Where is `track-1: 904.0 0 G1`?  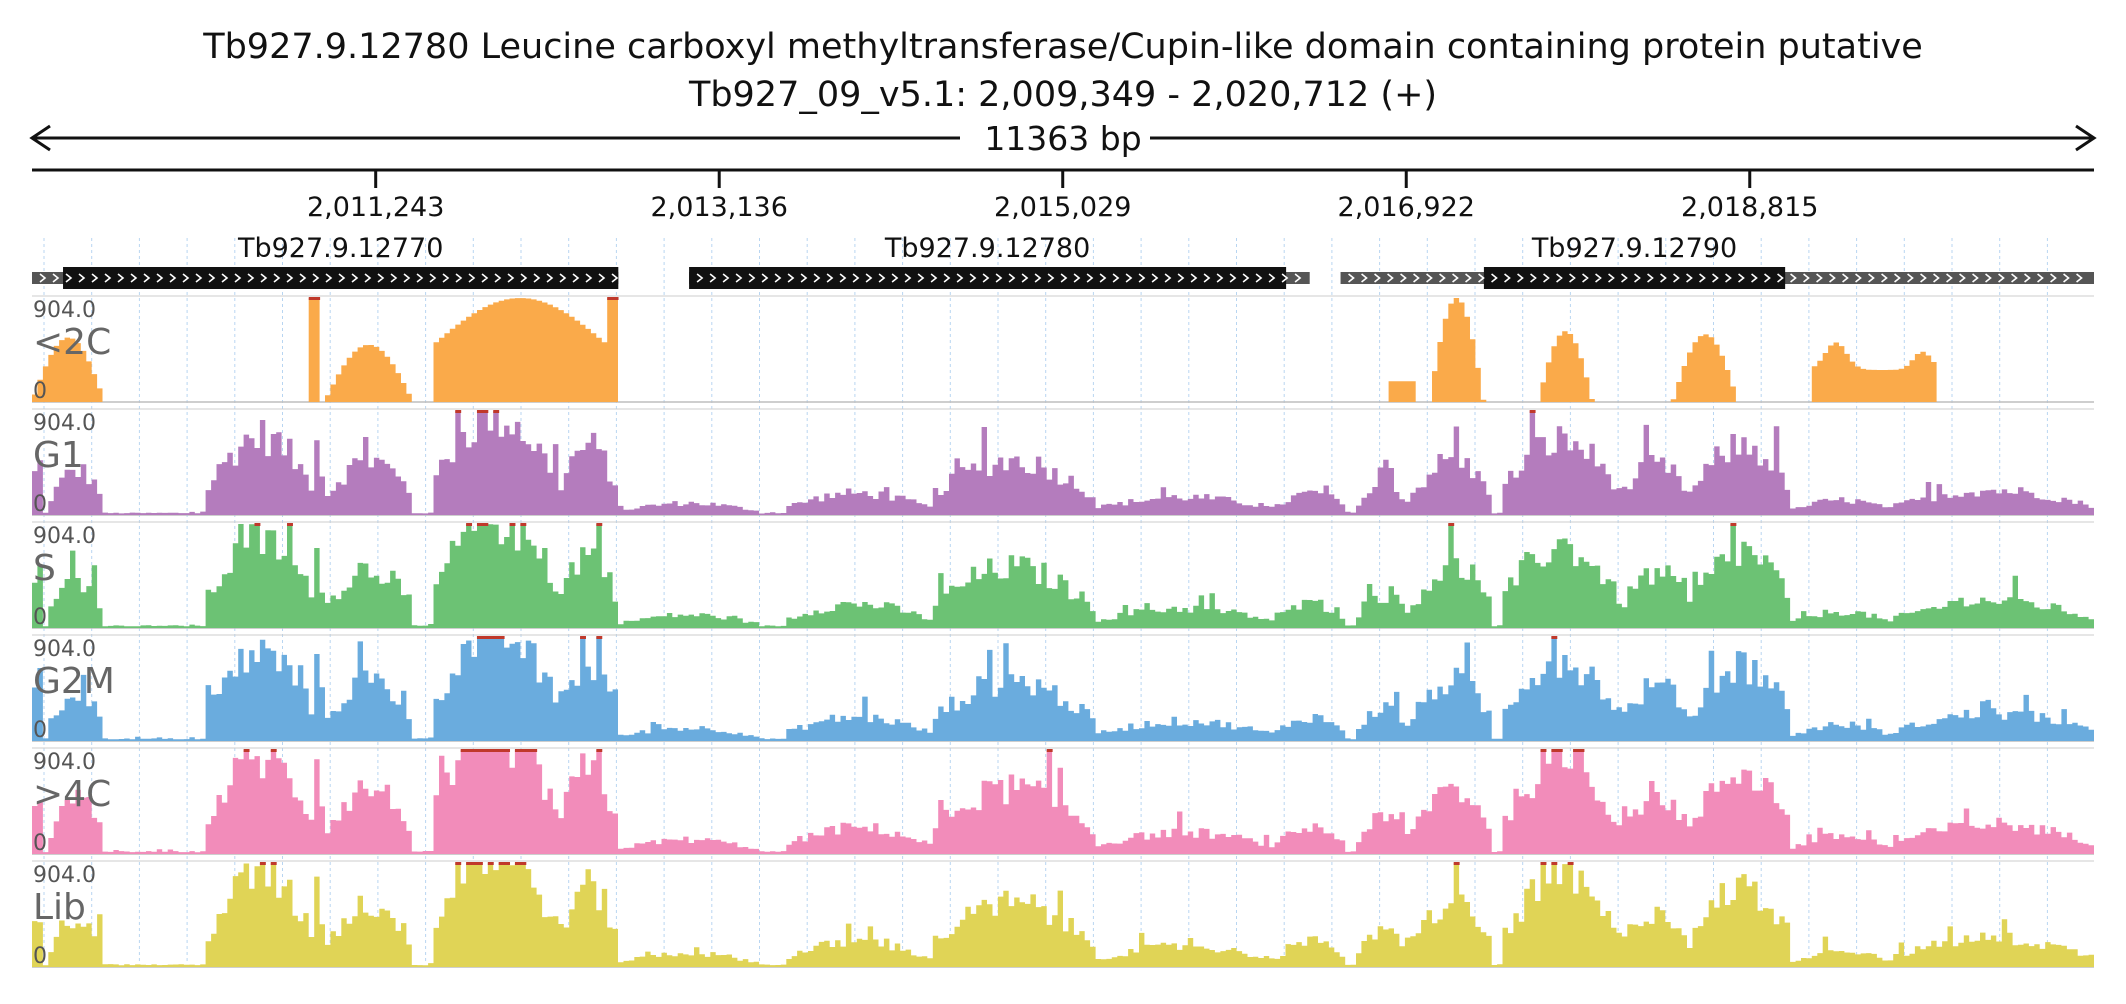
track-1: 904.0 0 G1 is located at coordinates (1063, 462).